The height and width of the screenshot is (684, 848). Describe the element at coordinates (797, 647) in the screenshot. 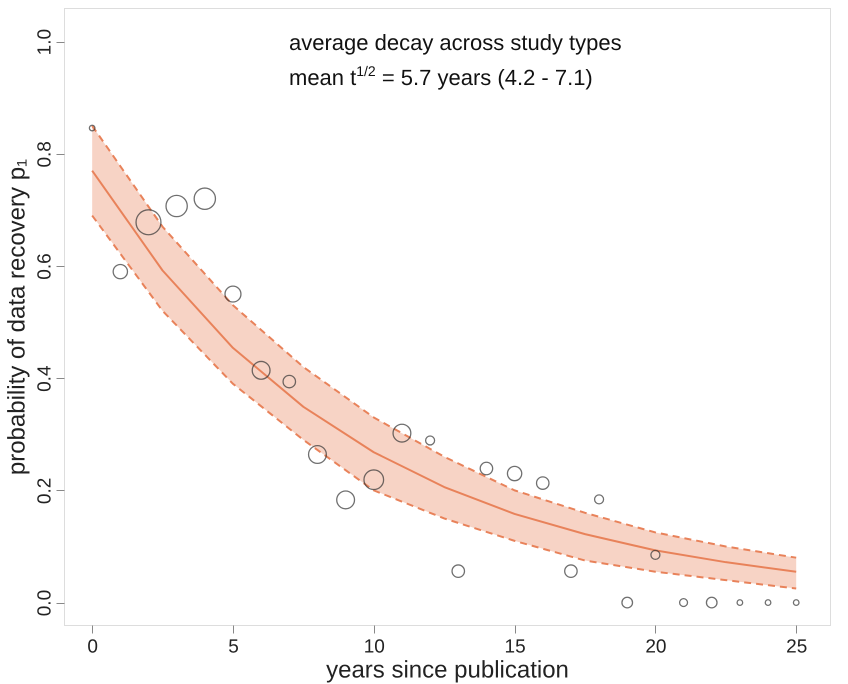

I see `x-tick-label: 25` at that location.